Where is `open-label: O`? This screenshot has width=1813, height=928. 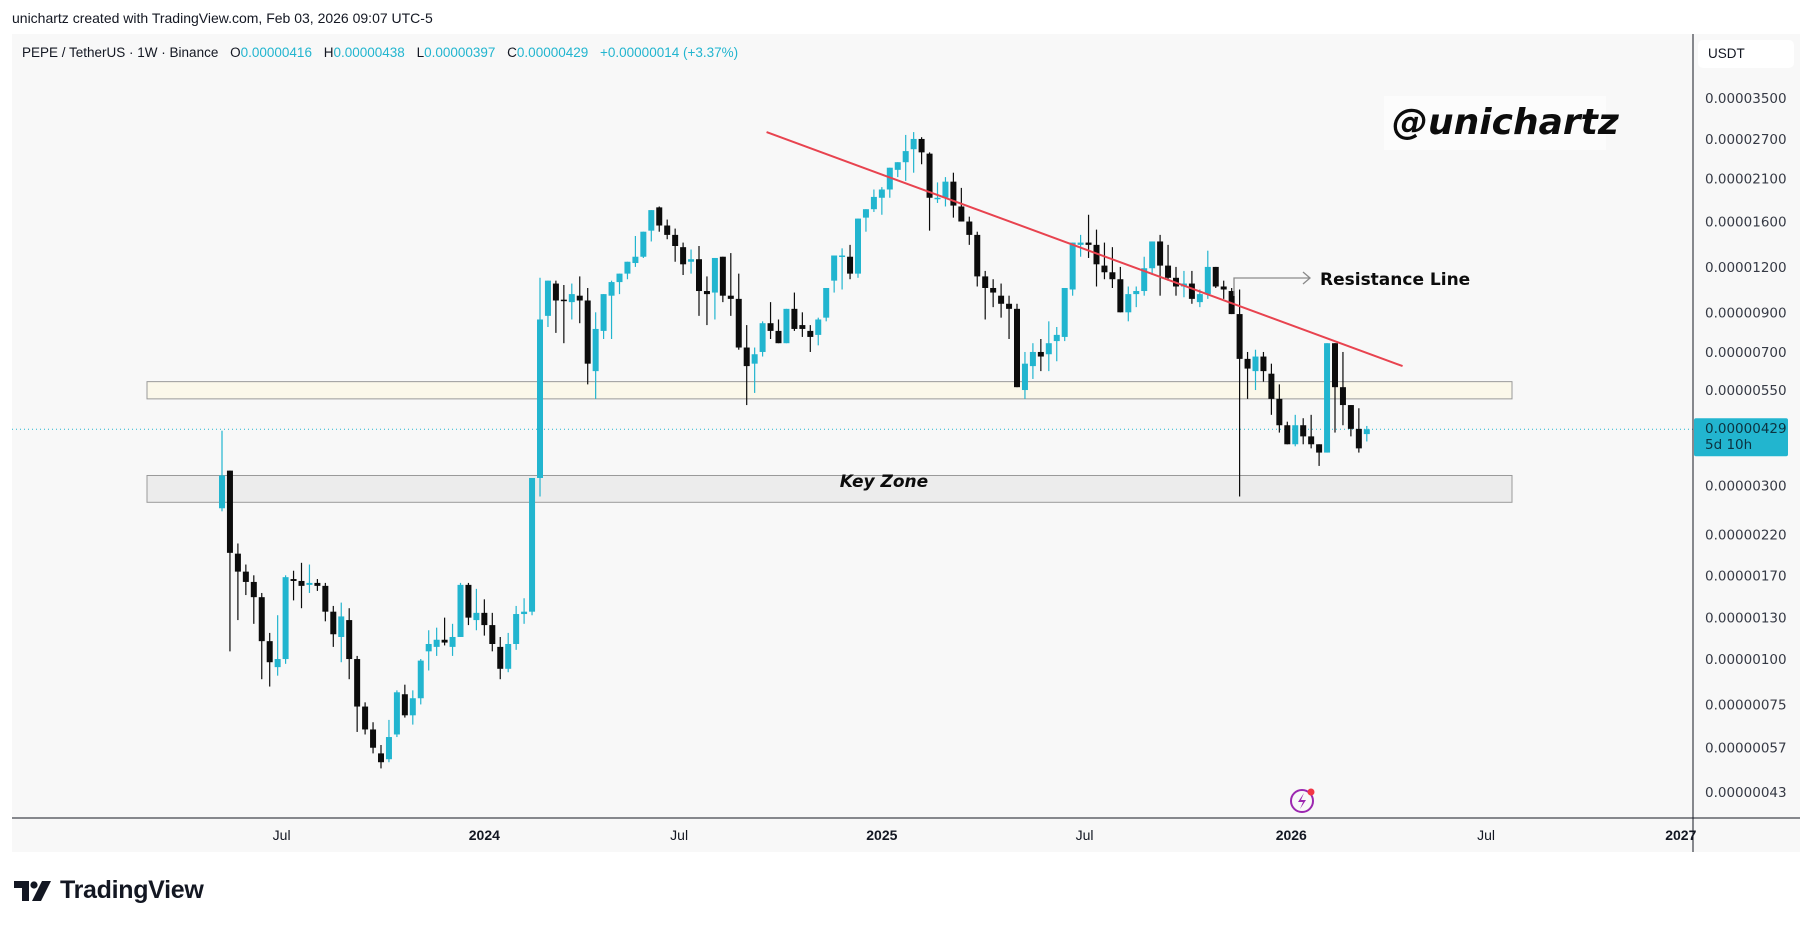 open-label: O is located at coordinates (235, 52).